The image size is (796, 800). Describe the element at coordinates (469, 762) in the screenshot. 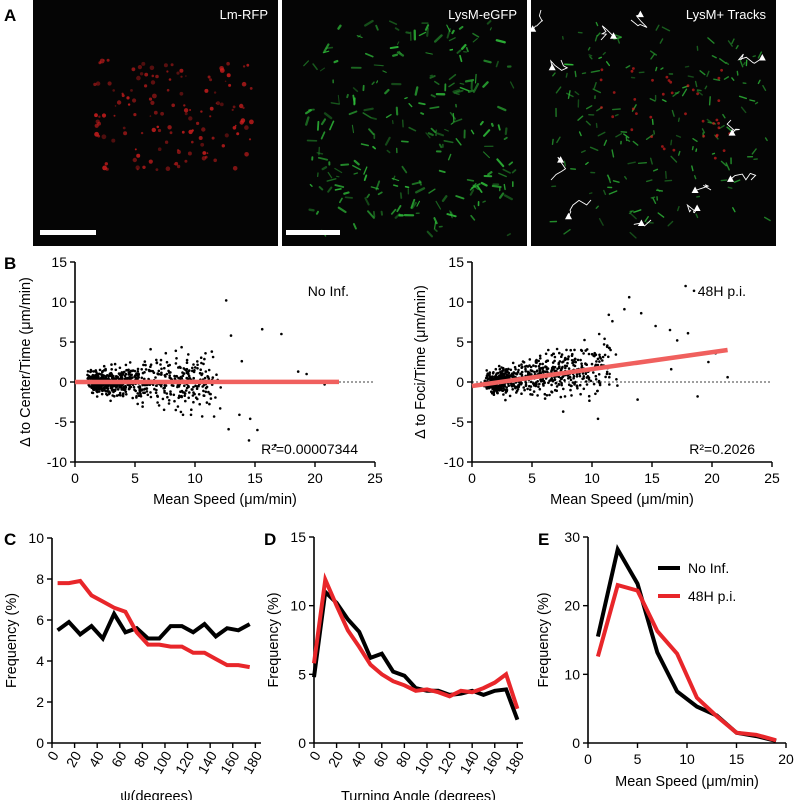

I see `x-tick-label: 140` at that location.